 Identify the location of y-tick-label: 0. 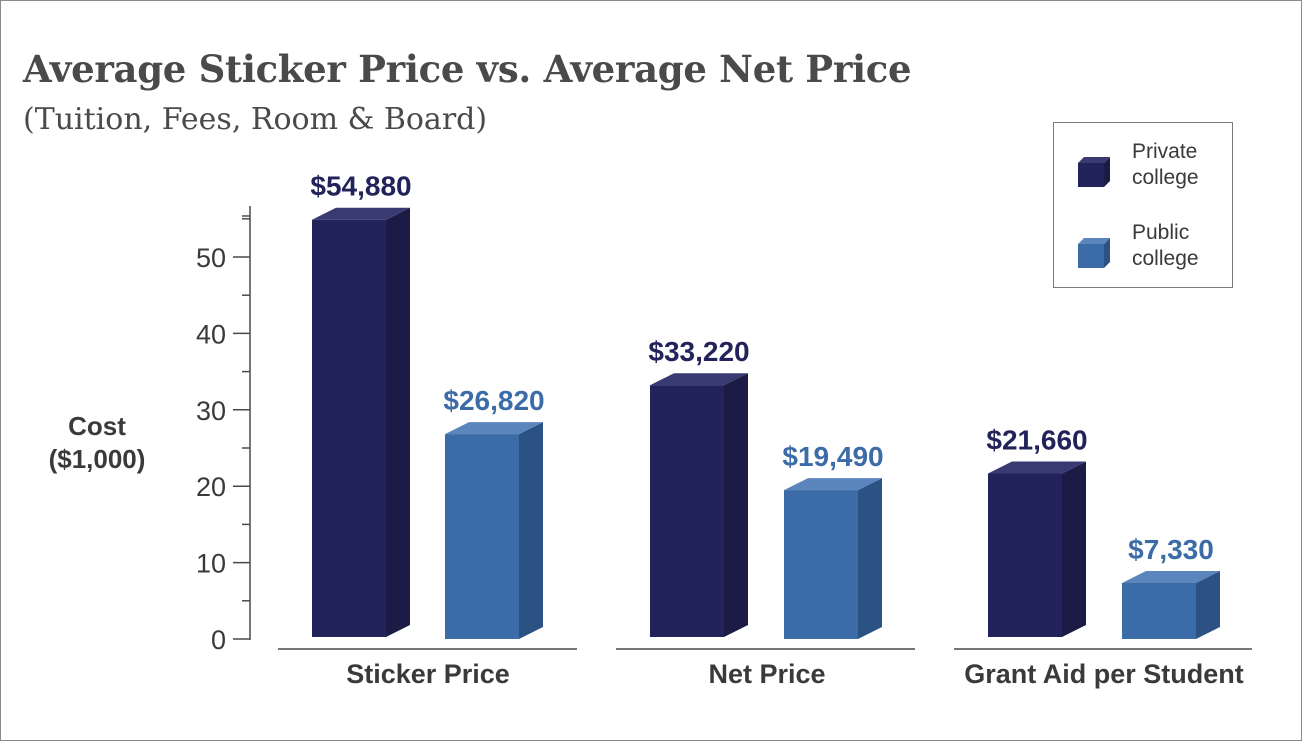
(218, 640).